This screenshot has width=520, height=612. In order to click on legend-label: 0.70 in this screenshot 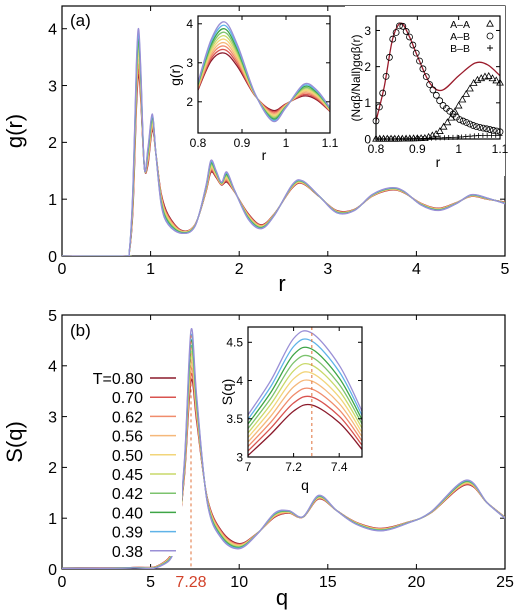, I will do `click(127, 398)`.